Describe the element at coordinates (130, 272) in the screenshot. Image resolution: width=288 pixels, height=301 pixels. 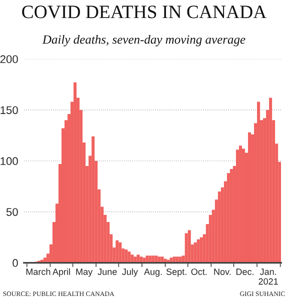
I see `x-tick-label: July` at that location.